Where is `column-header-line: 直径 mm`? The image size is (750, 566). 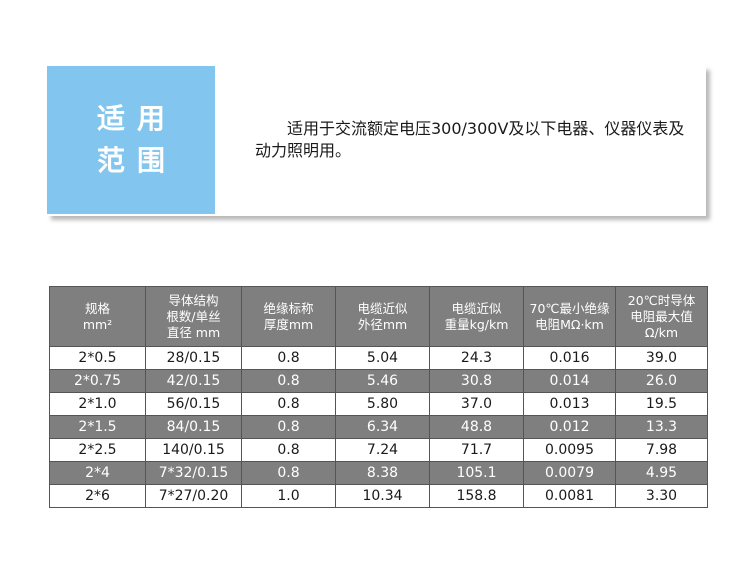 column-header-line: 直径 mm is located at coordinates (193, 332).